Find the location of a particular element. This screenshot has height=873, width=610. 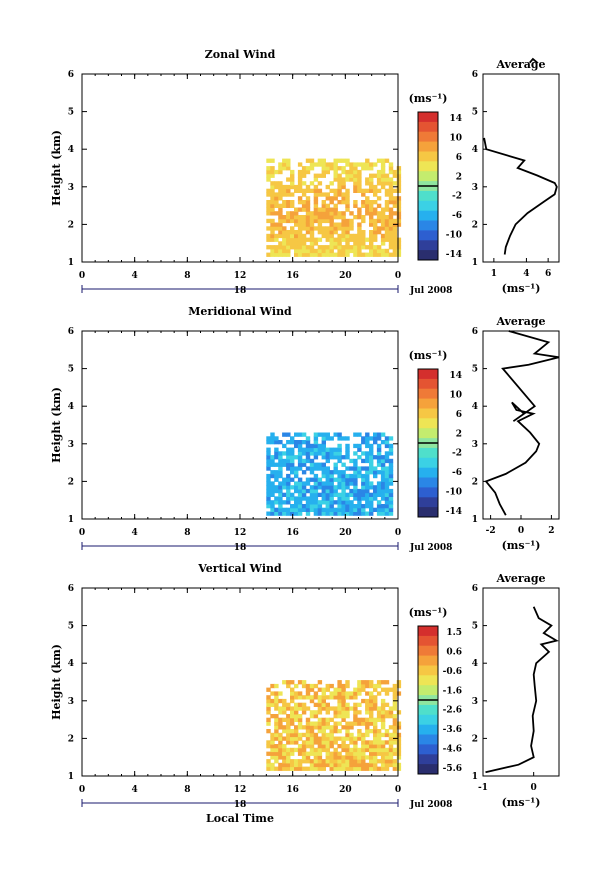

profile-x-label: (ms⁻¹) is located at coordinates (521, 288).